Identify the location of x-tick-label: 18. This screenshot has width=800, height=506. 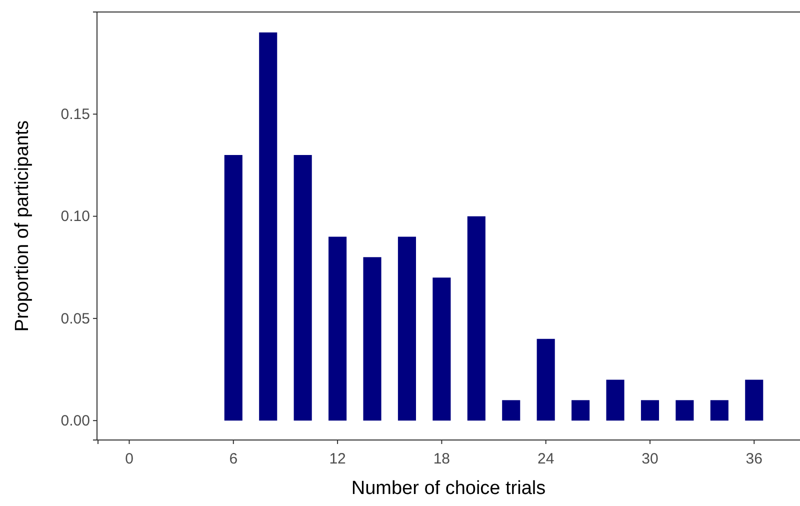
(441, 459).